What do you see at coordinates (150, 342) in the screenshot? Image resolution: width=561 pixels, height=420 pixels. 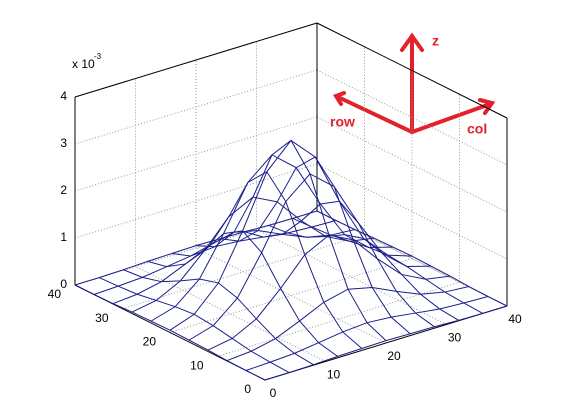 I see `y-tick-label: 20` at bounding box center [150, 342].